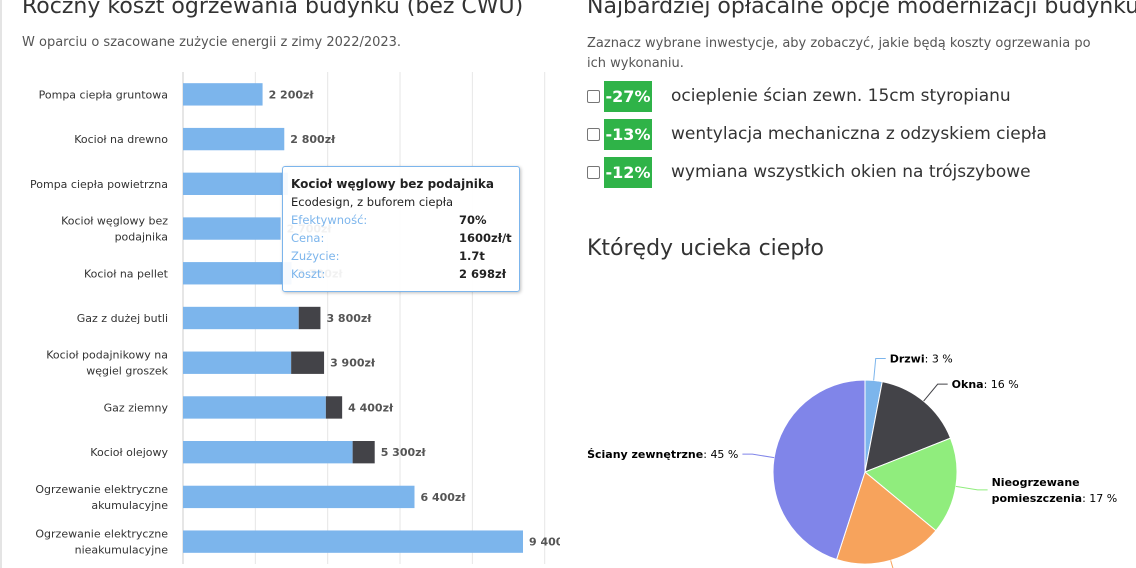  I want to click on tooltip-key: Zużycie:, so click(315, 256).